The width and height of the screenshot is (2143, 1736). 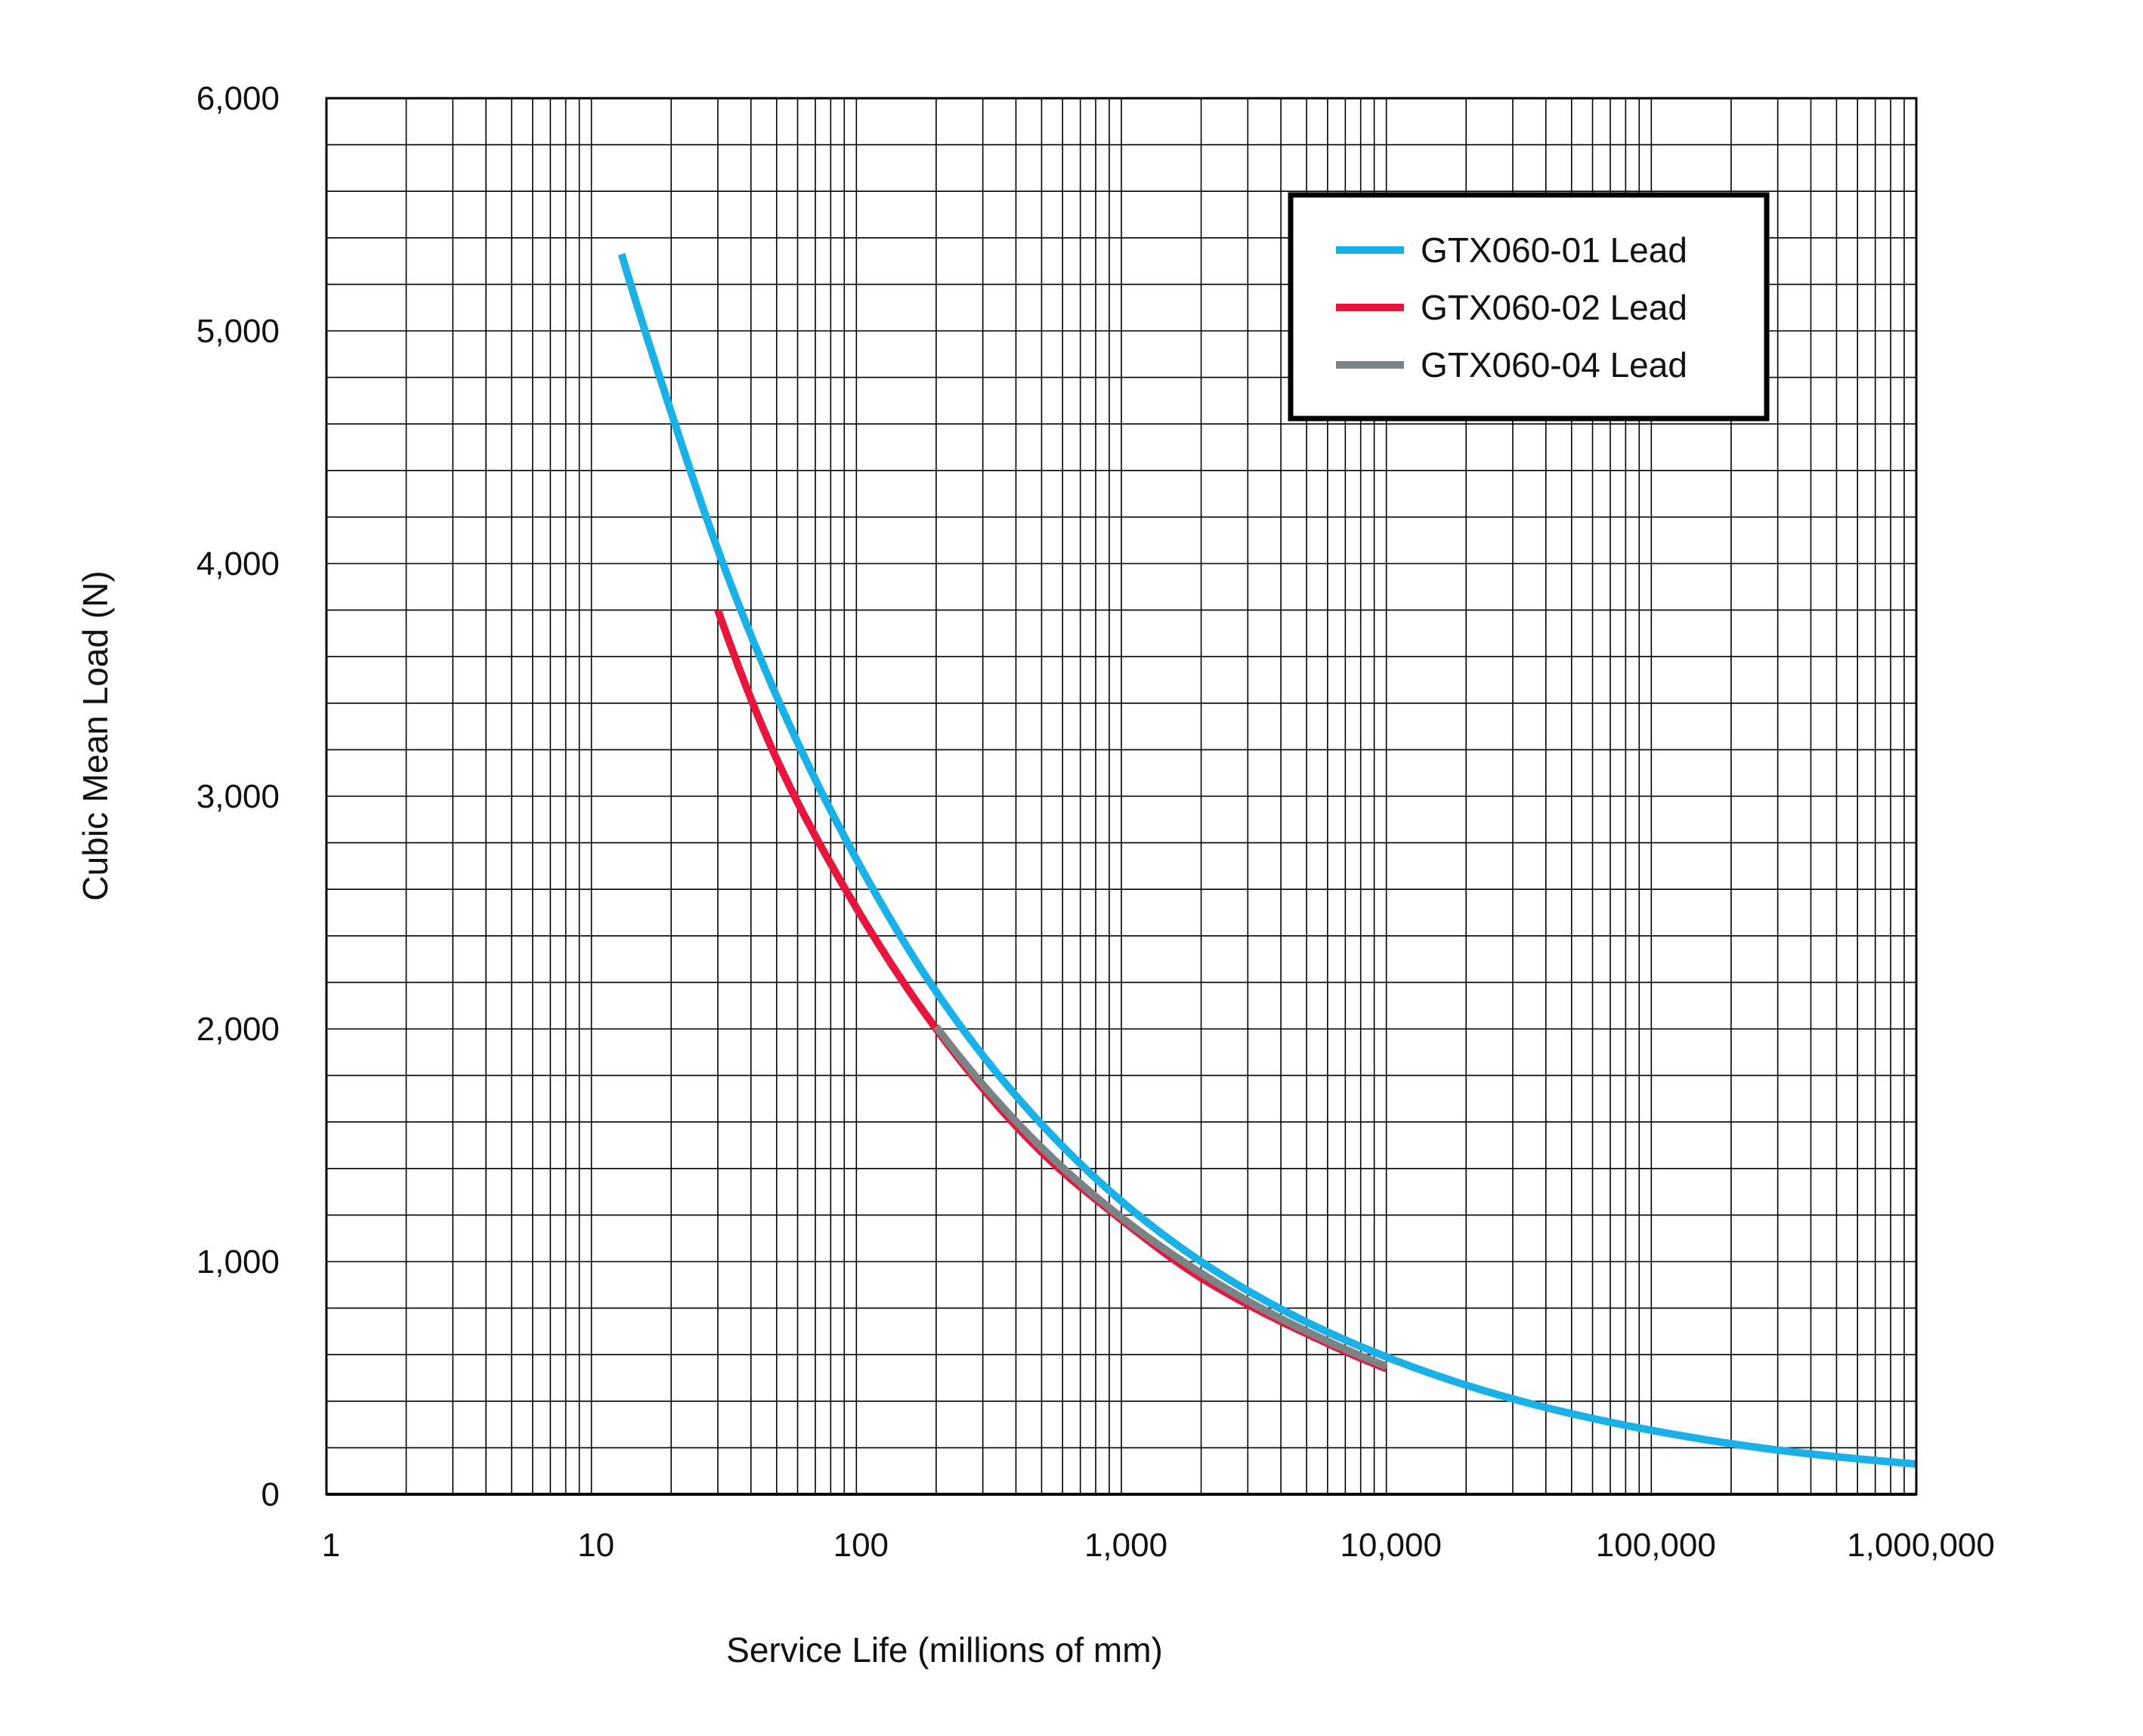 What do you see at coordinates (238, 1029) in the screenshot?
I see `y-tick-label: 2,000` at bounding box center [238, 1029].